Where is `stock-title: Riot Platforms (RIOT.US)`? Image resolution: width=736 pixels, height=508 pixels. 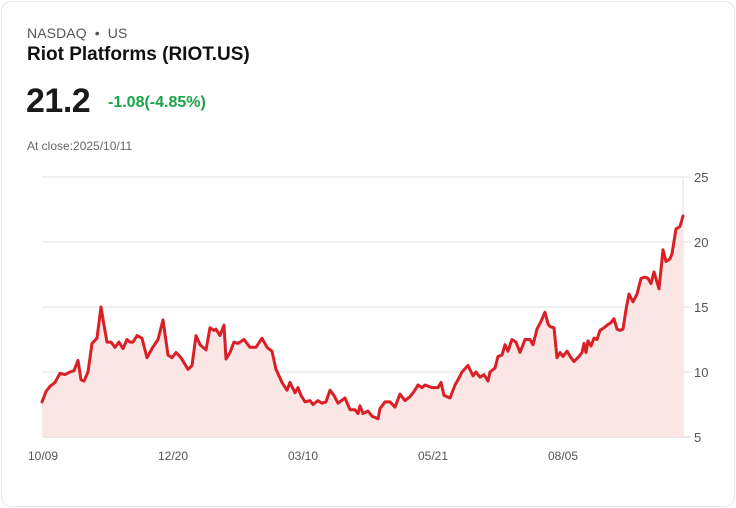 stock-title: Riot Platforms (RIOT.US) is located at coordinates (138, 54).